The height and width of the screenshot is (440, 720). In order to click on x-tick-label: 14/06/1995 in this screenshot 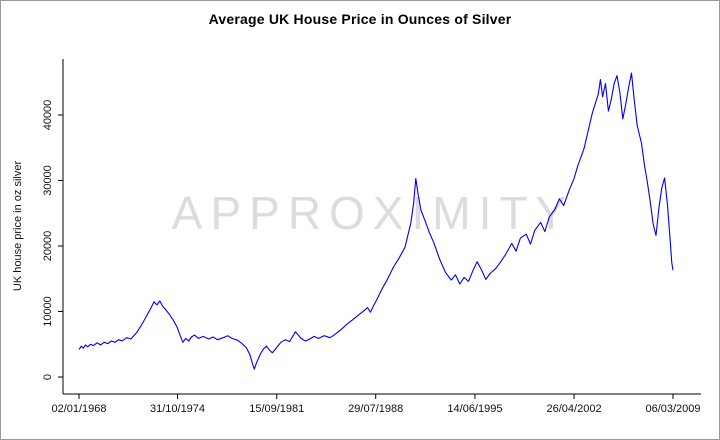, I will do `click(474, 409)`.